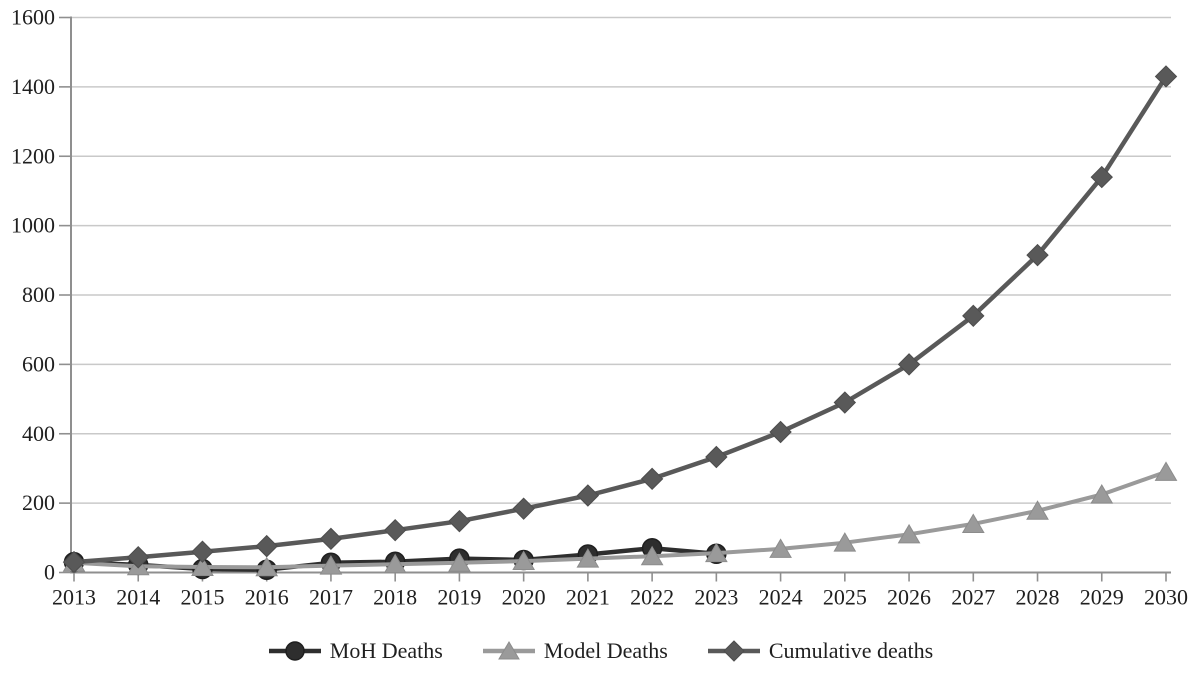 The width and height of the screenshot is (1200, 675). Describe the element at coordinates (202, 551) in the screenshot. I see `point-cumulative-deaths-2015` at that location.